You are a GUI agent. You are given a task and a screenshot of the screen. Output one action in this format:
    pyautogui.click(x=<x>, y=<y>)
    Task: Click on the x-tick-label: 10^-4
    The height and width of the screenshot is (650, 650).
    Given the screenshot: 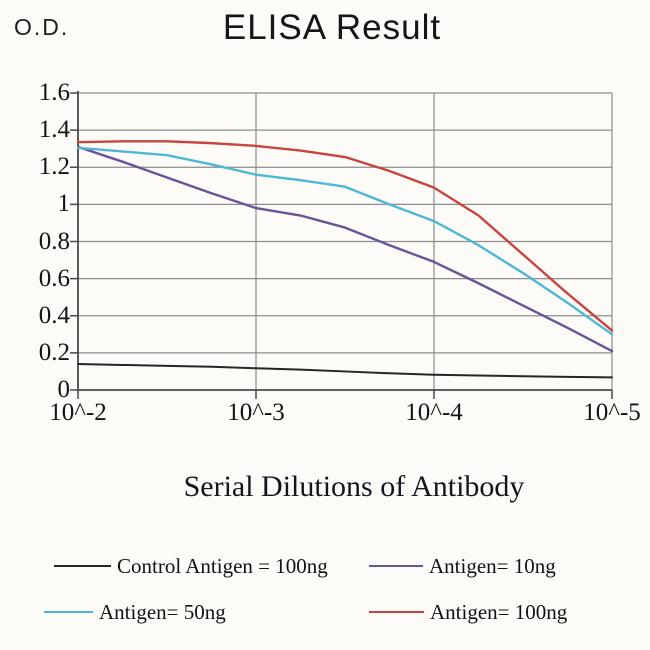 What is the action you would take?
    pyautogui.click(x=434, y=412)
    